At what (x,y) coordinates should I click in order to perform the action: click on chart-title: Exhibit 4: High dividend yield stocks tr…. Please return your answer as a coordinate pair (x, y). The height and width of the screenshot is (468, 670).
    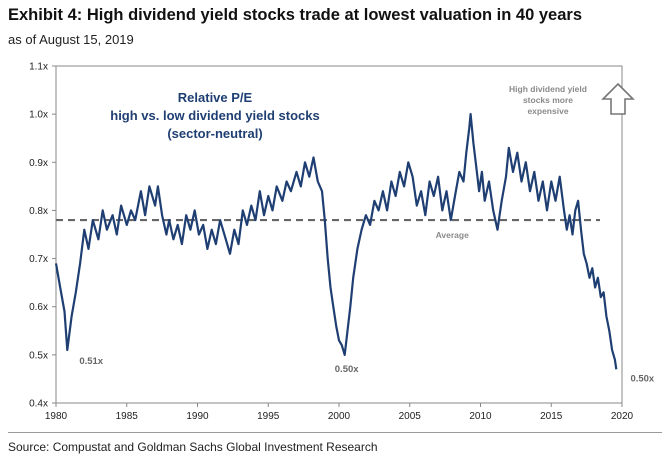
    Looking at the image, I should click on (295, 15).